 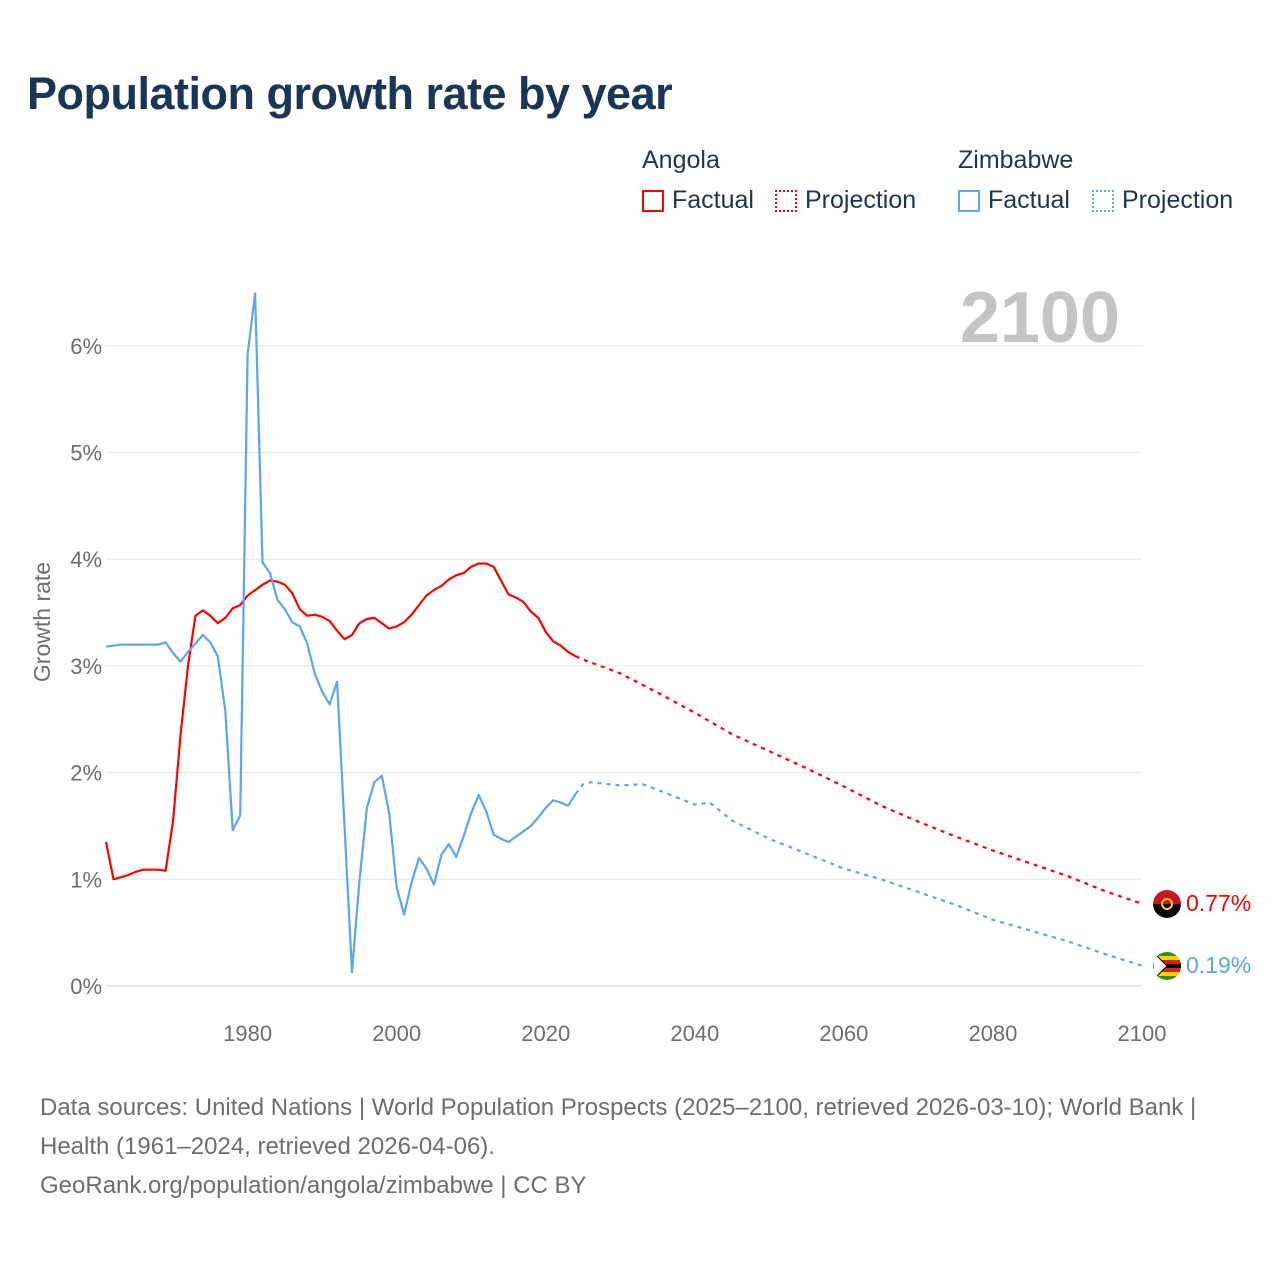 I want to click on zimbabwe-projection-line, so click(x=858, y=874).